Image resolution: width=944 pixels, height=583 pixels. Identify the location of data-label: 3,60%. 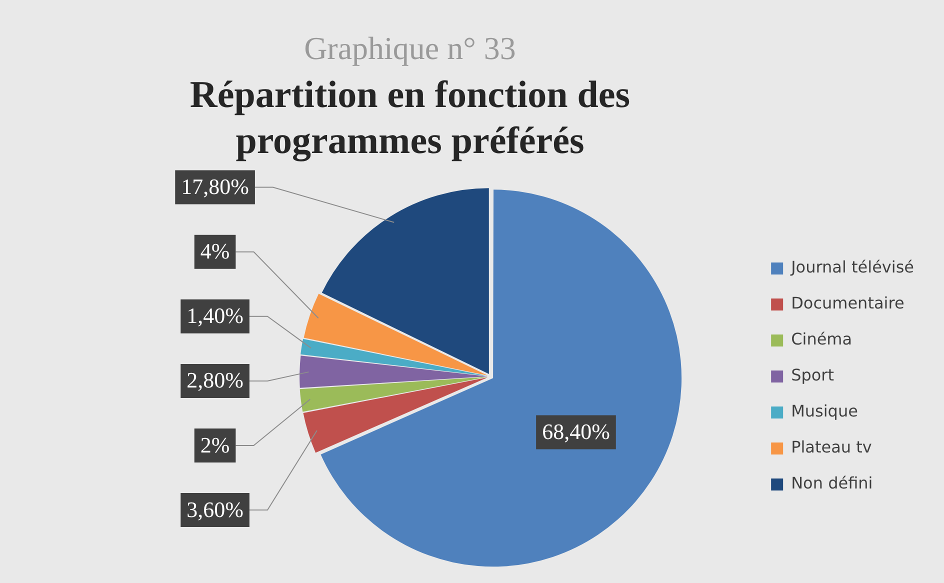
(215, 509).